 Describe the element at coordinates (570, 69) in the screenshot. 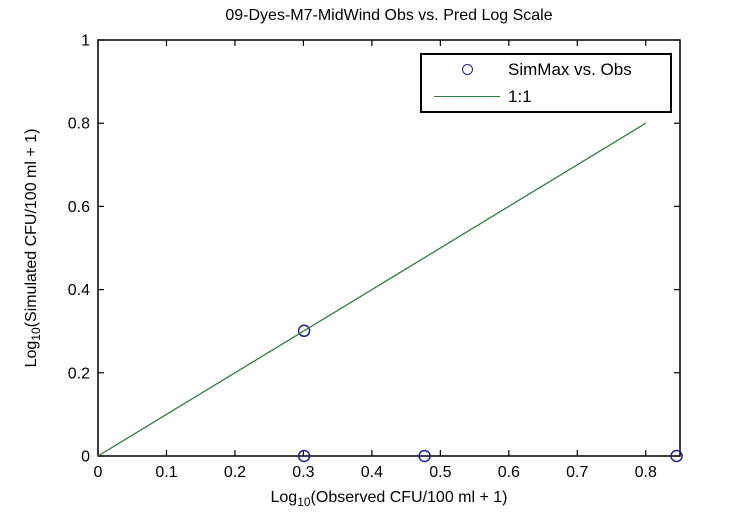

I see `legend-label-simmax: SimMax vs. Obs` at that location.